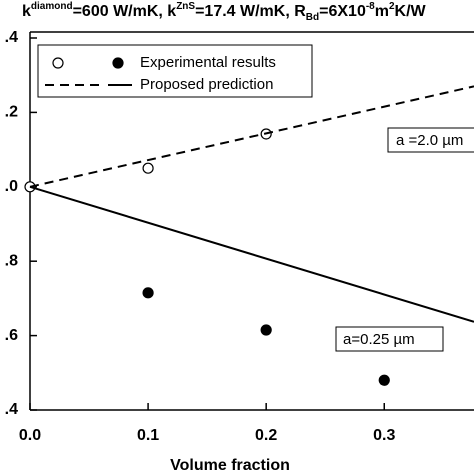 The image size is (474, 474). Describe the element at coordinates (11, 186) in the screenshot. I see `y-tick-label: .0` at that location.